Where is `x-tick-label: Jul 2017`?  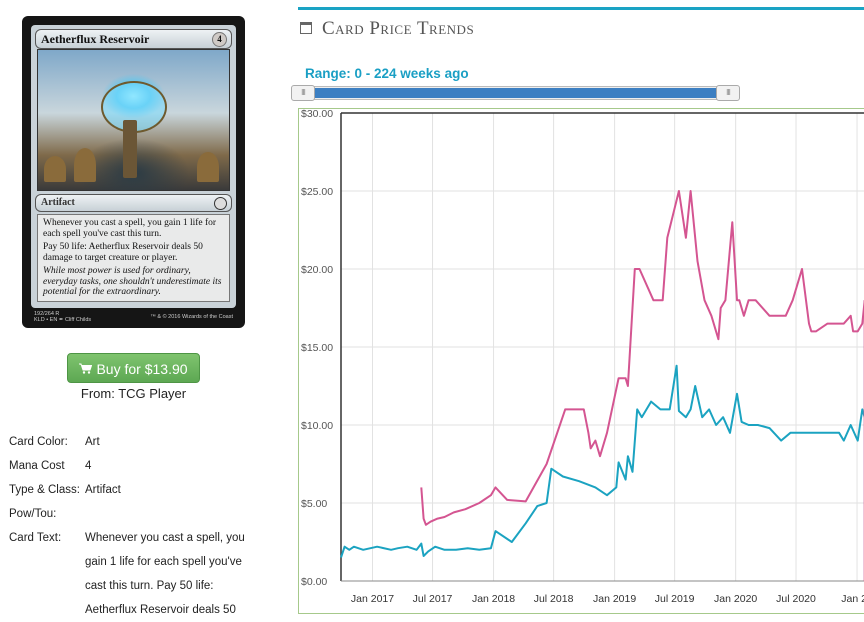 x-tick-label: Jul 2017 is located at coordinates (433, 599).